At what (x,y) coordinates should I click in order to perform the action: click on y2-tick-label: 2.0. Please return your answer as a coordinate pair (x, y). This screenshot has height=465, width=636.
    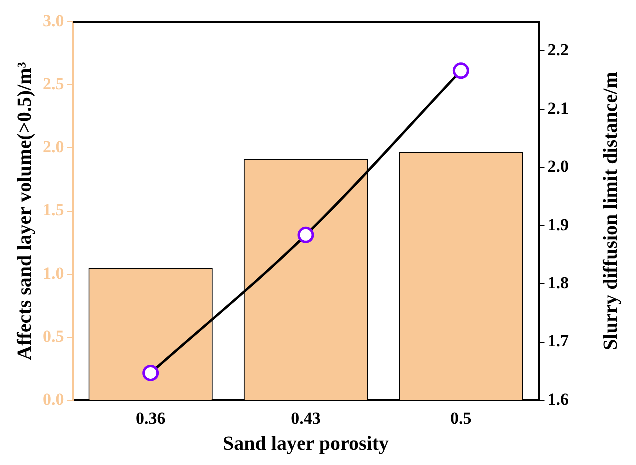
    Looking at the image, I should click on (558, 166).